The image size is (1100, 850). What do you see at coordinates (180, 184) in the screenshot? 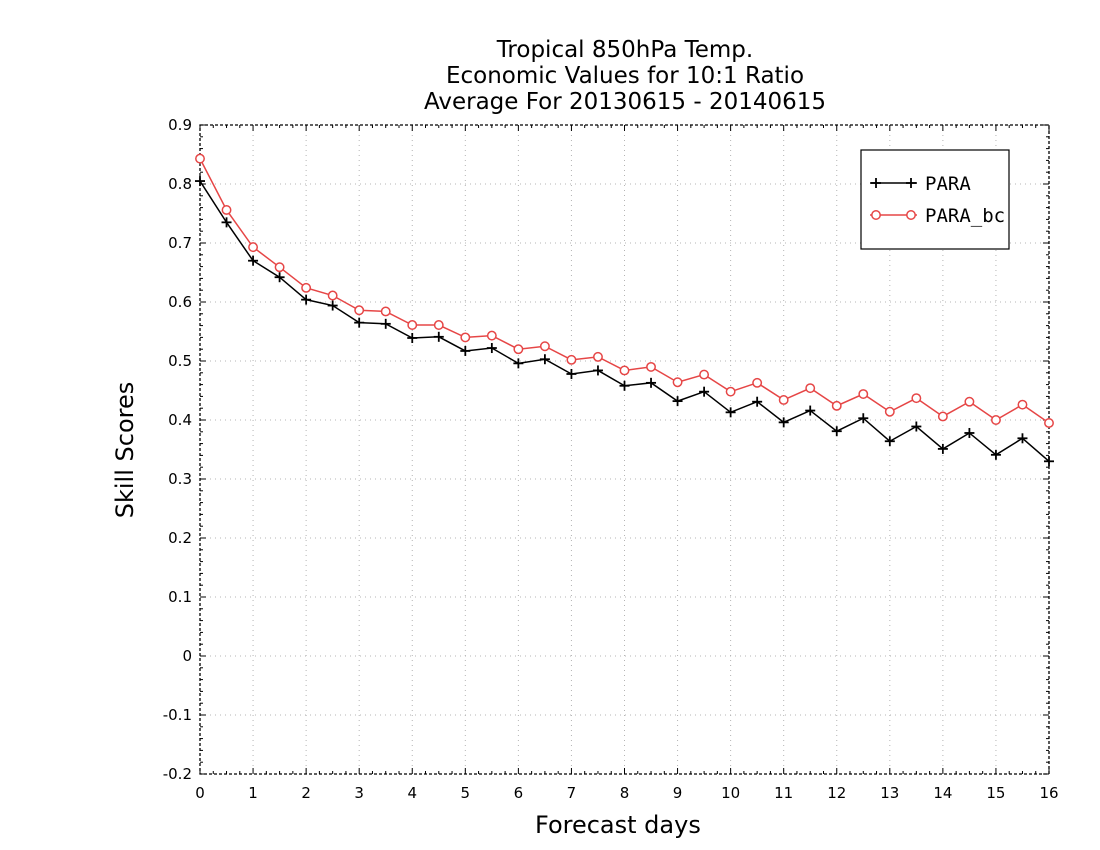
I see `y-tick-label: 0.8` at bounding box center [180, 184].